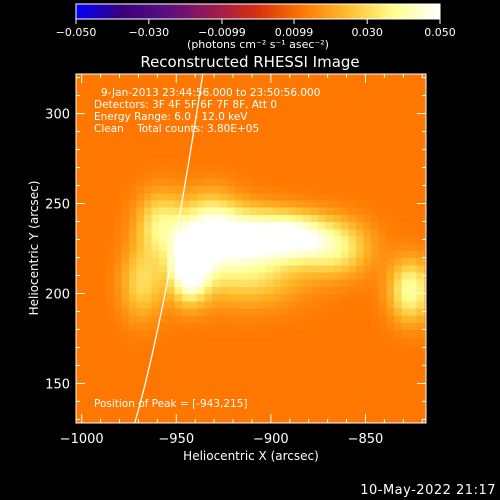  Describe the element at coordinates (57, 294) in the screenshot. I see `y-tick-label: 200` at that location.